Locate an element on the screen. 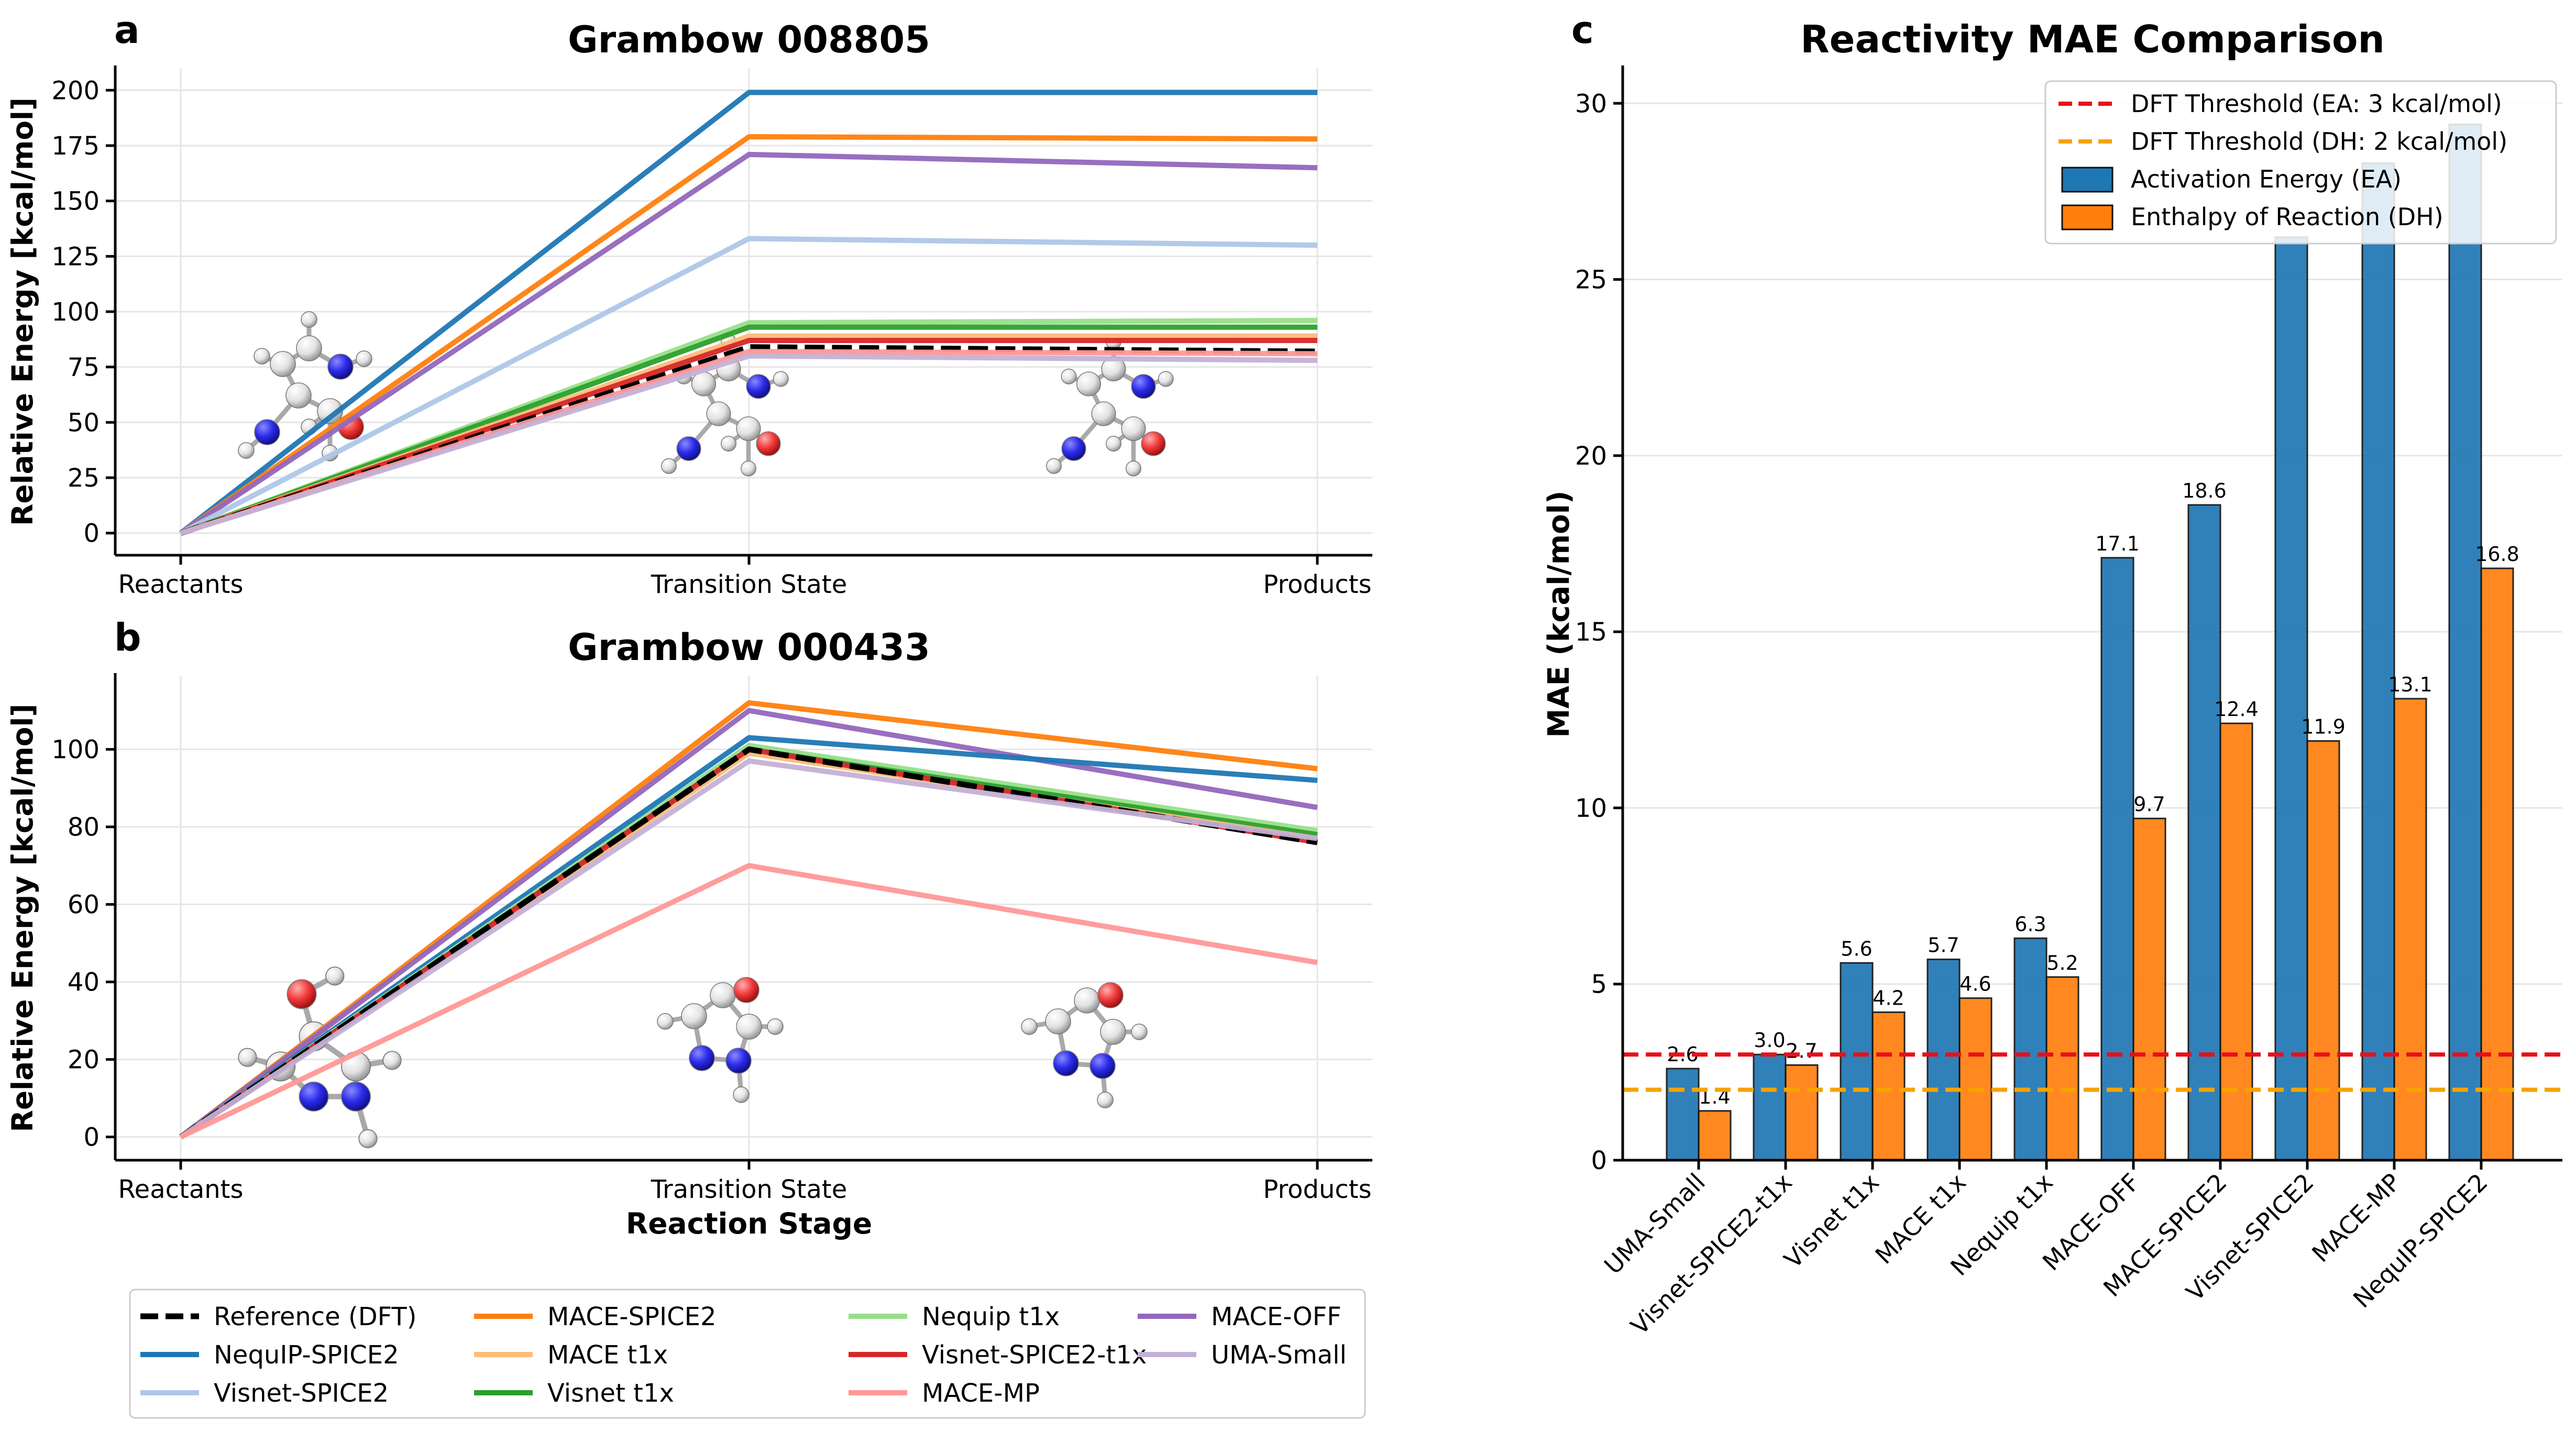 This screenshot has height=1431, width=2576. series-line-mace-spice2 is located at coordinates (748, 334).